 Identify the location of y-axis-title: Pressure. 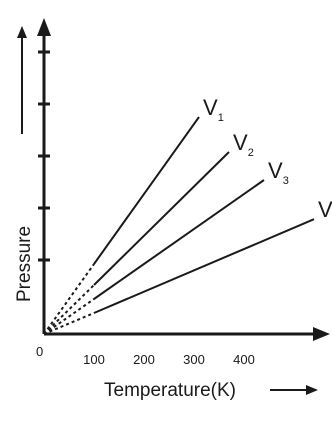
(24, 264).